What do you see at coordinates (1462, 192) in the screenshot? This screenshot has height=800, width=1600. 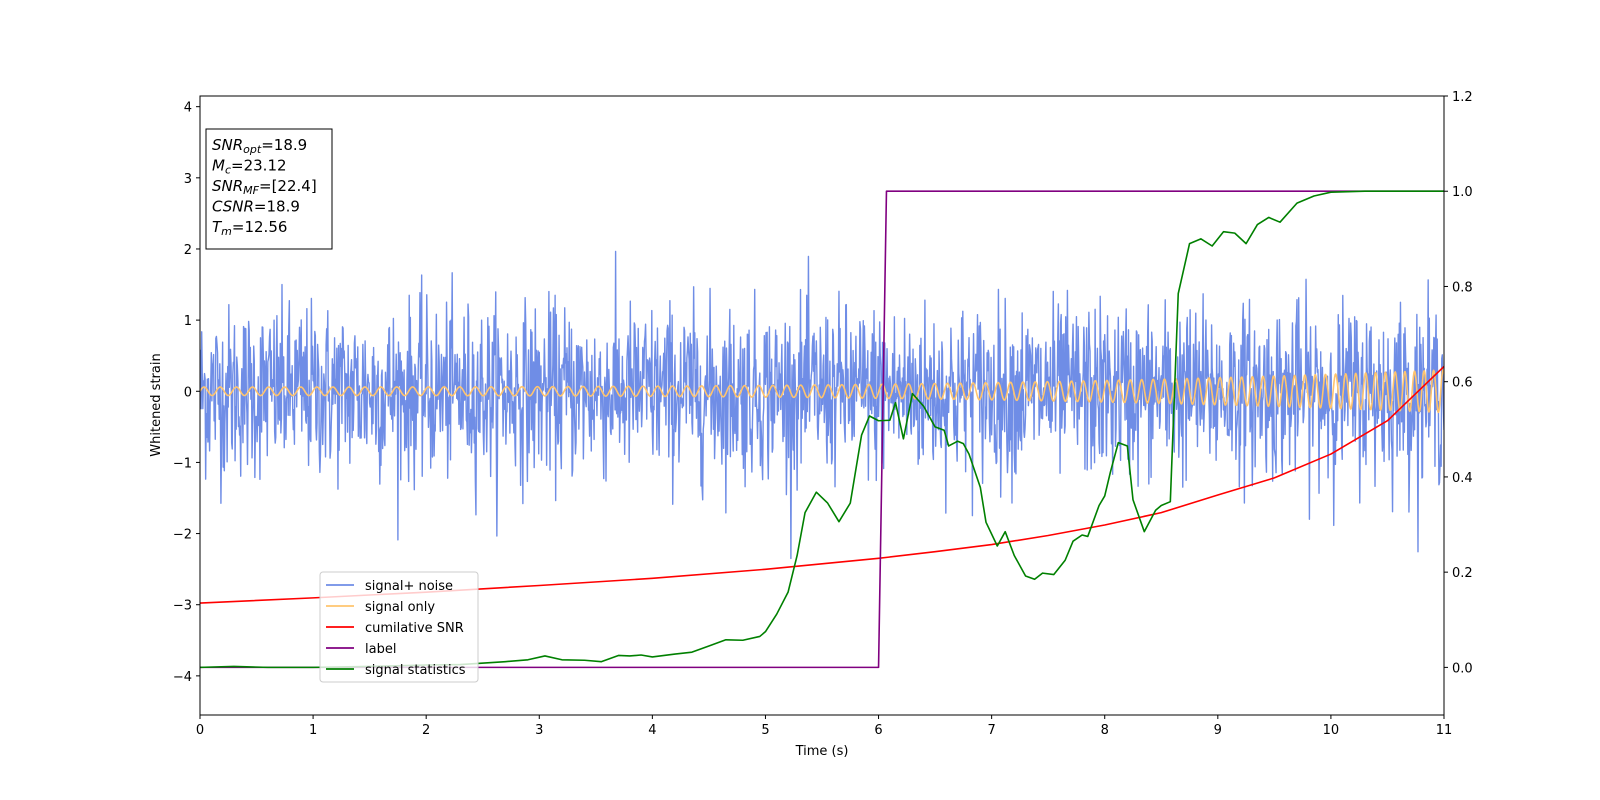 I see `y-right-tick-label: 1.0` at bounding box center [1462, 192].